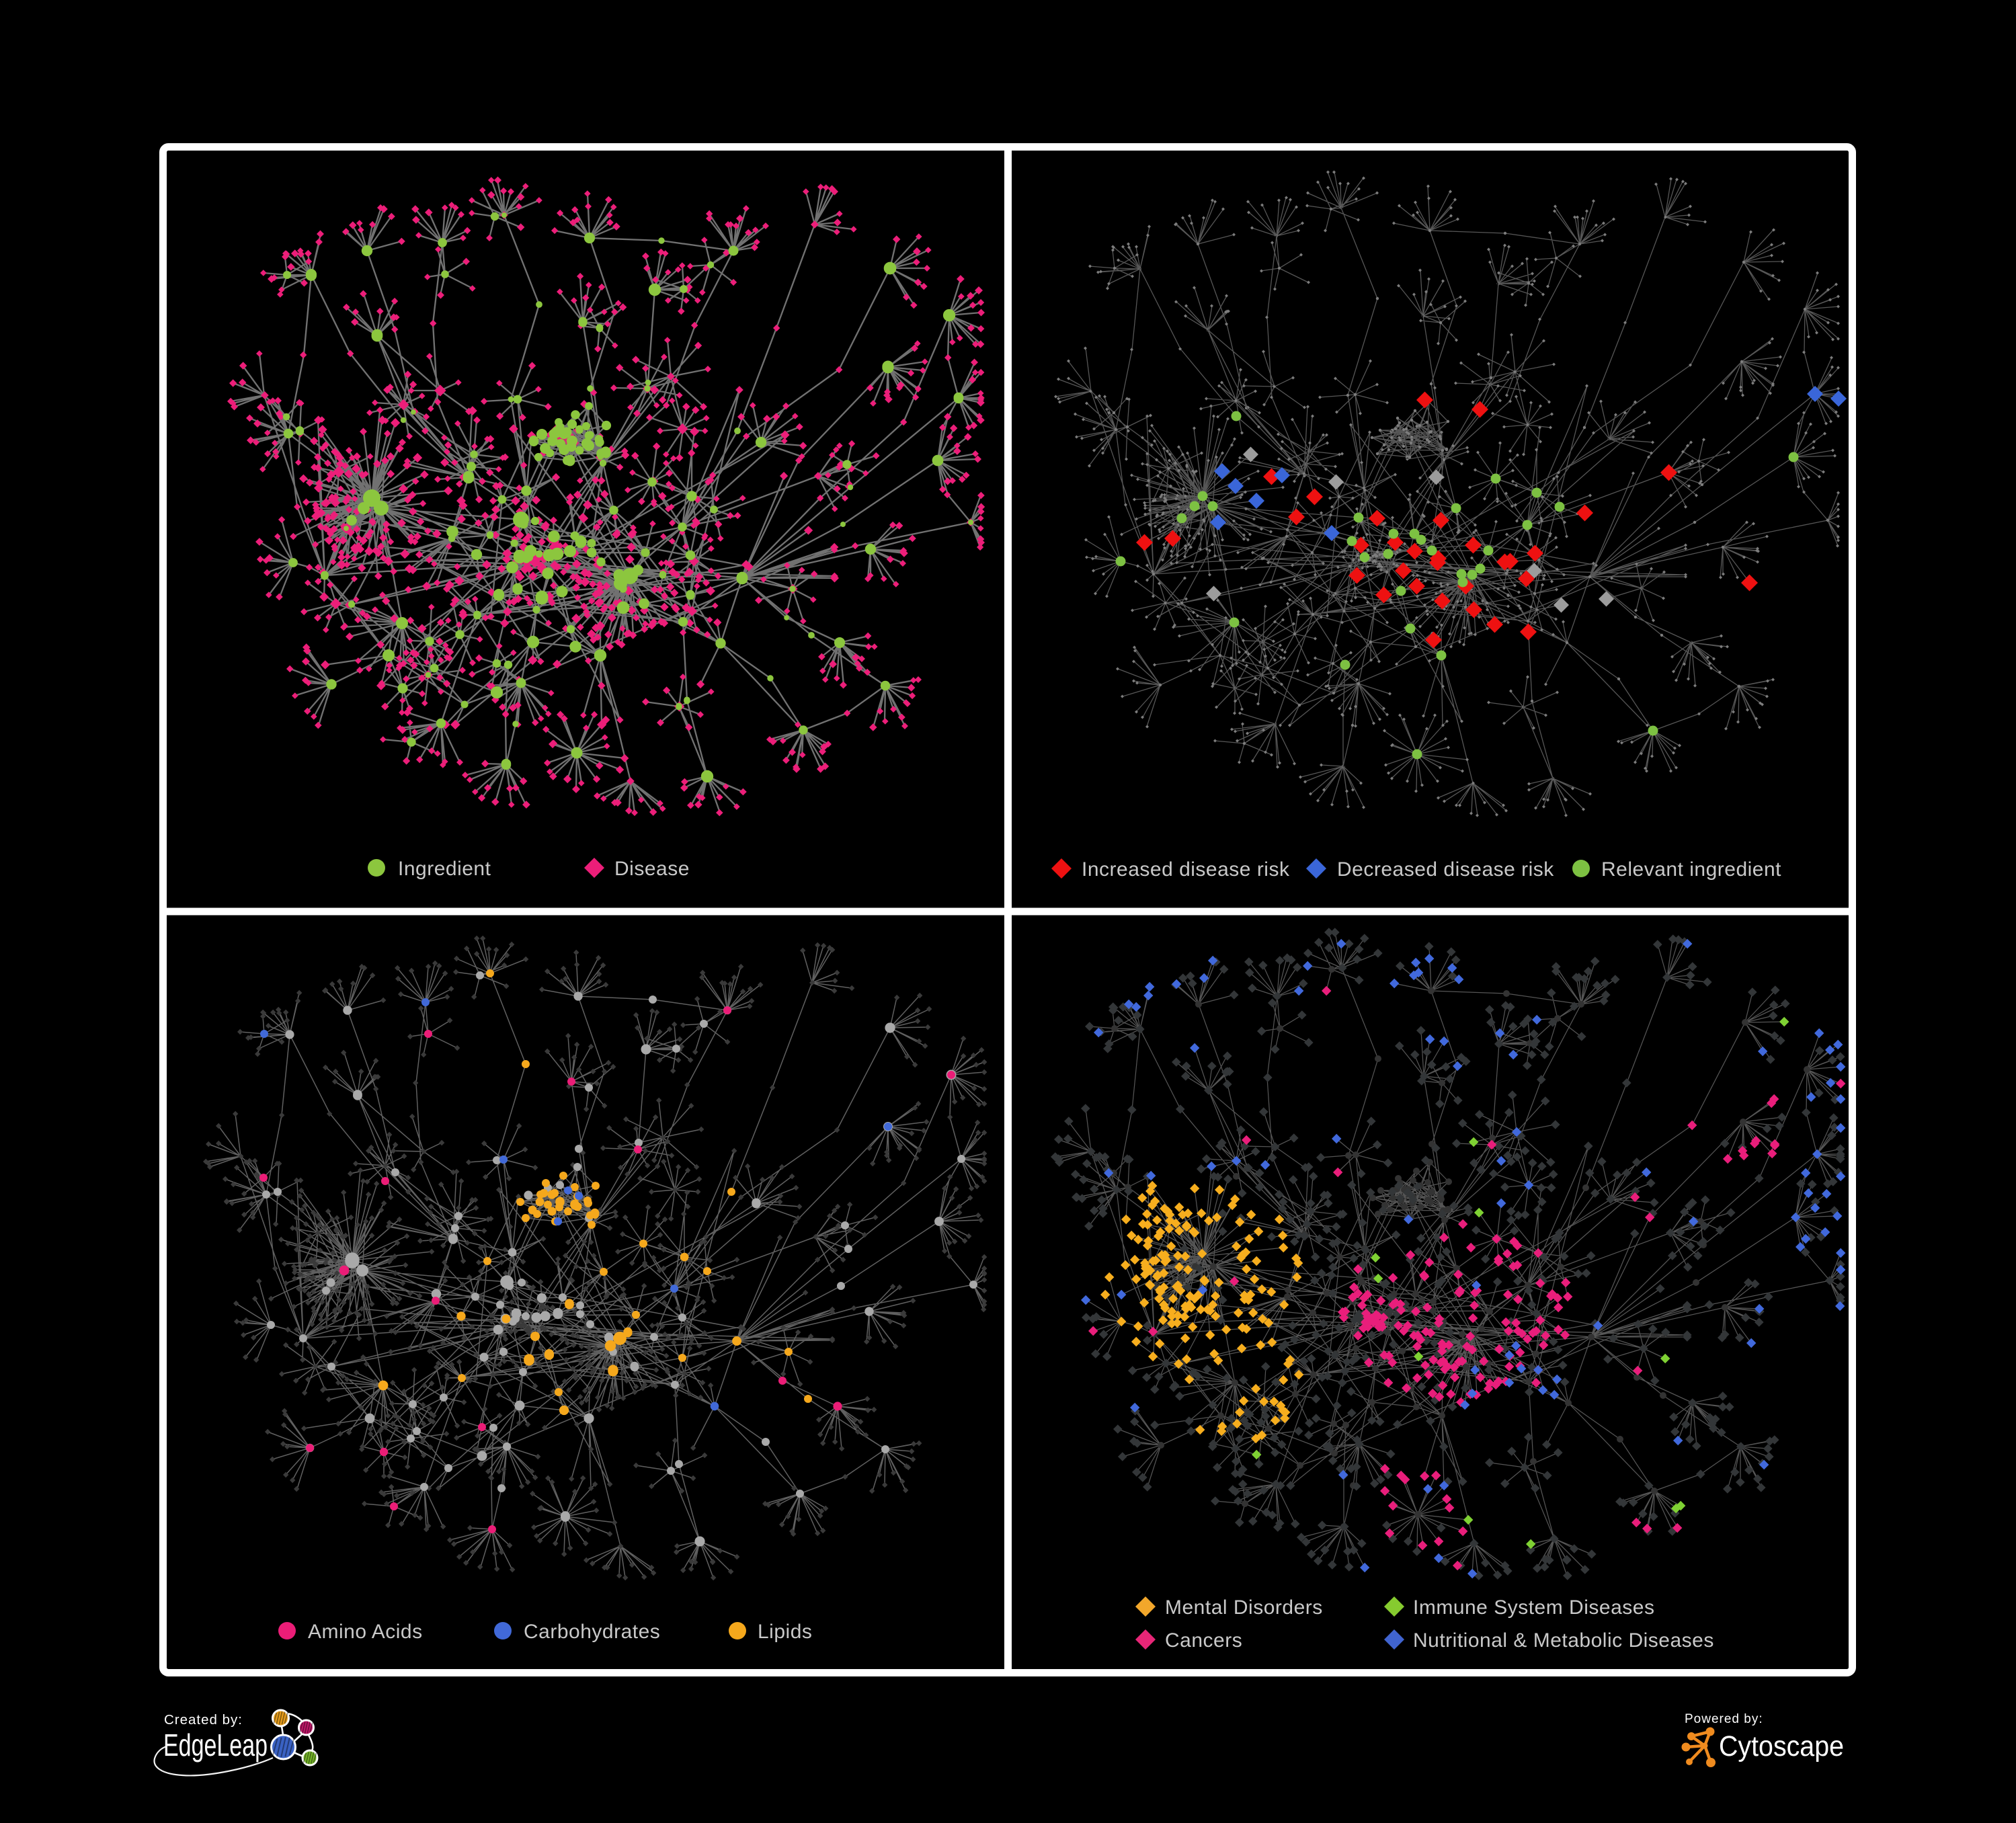 The width and height of the screenshot is (2016, 1823). I want to click on svg-text: Mental Disorders, so click(1244, 1607).